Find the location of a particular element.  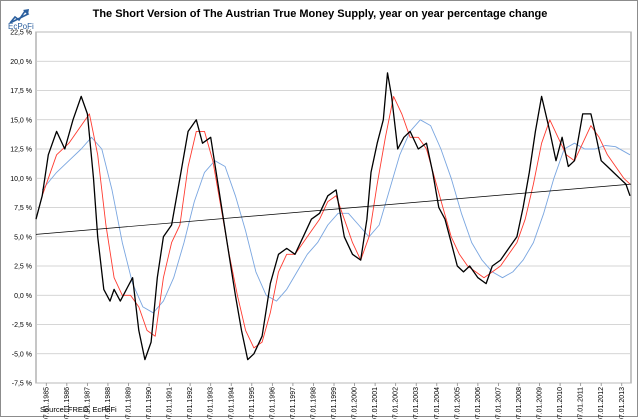

x-tick-label: 07.01.1995 is located at coordinates (252, 403).